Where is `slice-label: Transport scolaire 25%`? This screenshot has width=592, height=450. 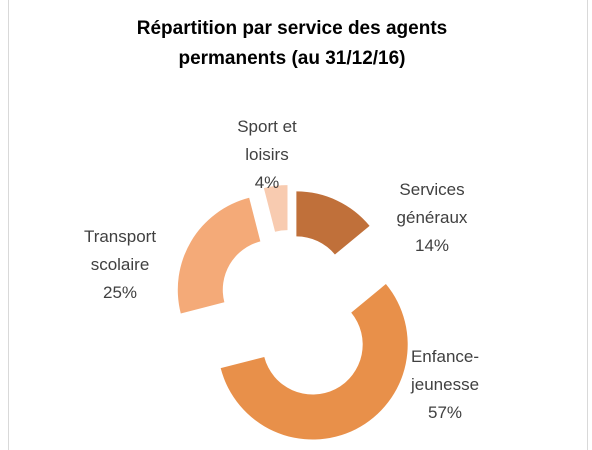 slice-label: Transport scolaire 25% is located at coordinates (120, 265).